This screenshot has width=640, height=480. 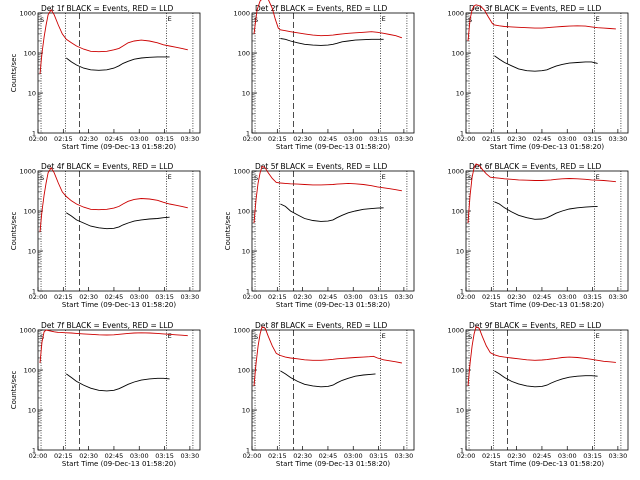 What do you see at coordinates (42, 337) in the screenshot?
I see `start-marker: S` at bounding box center [42, 337].